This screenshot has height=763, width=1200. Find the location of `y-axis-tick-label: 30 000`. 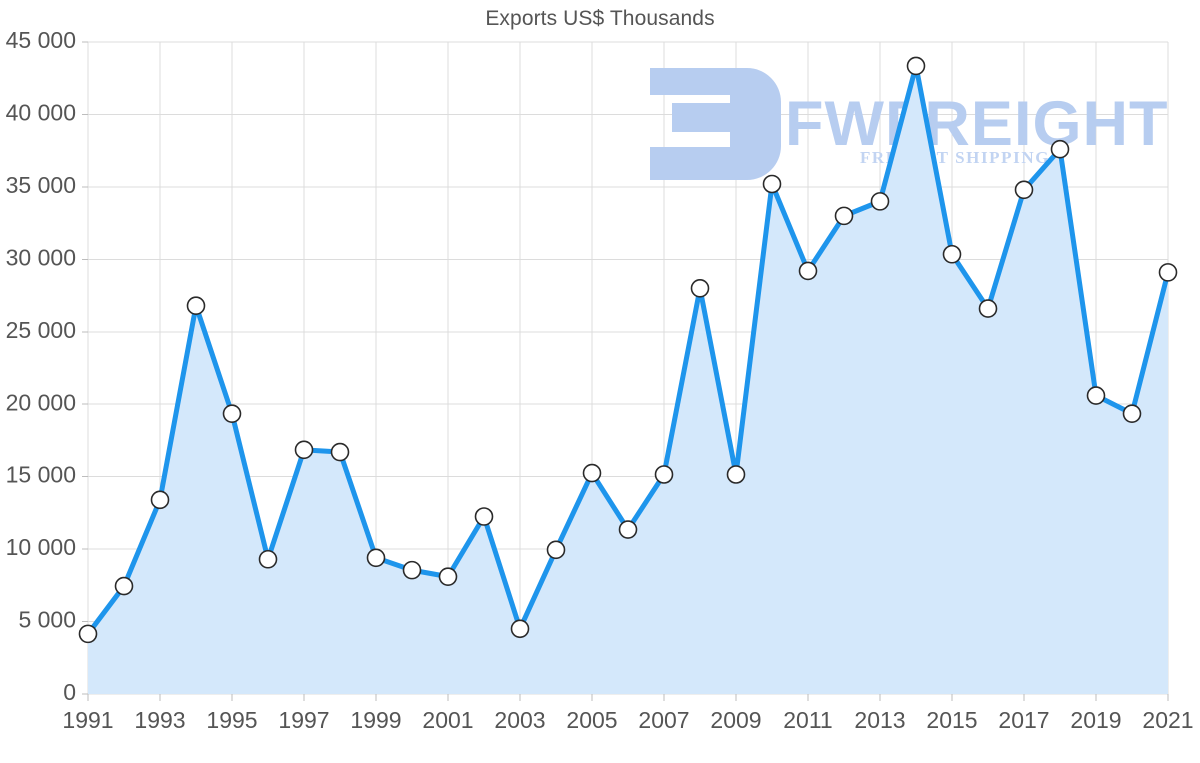

y-axis-tick-label: 30 000 is located at coordinates (41, 257).